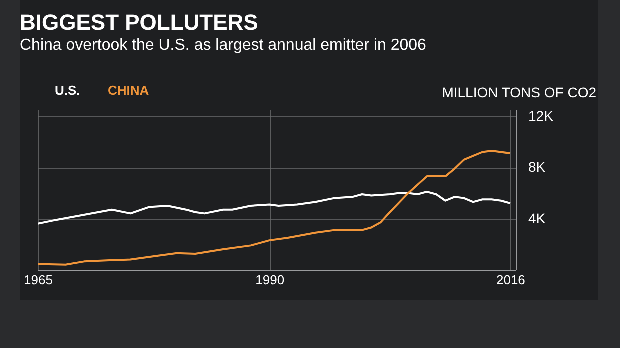 The width and height of the screenshot is (620, 348). Describe the element at coordinates (129, 90) in the screenshot. I see `text: CHINA` at that location.